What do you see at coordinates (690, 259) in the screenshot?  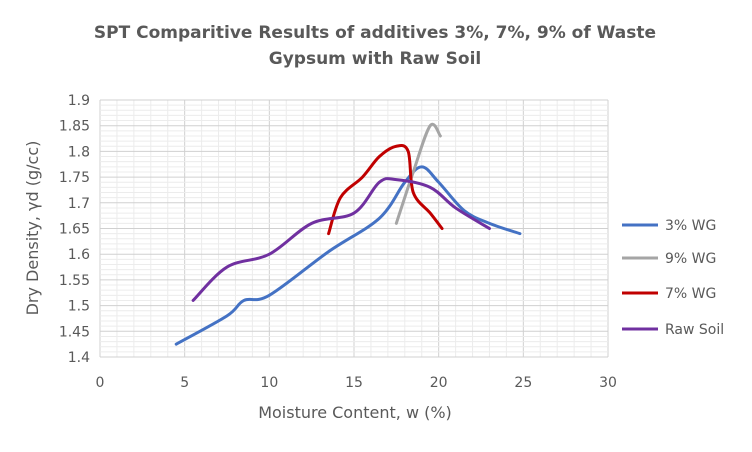 I see `legend-label-9-wg: 9% WG` at bounding box center [690, 259].